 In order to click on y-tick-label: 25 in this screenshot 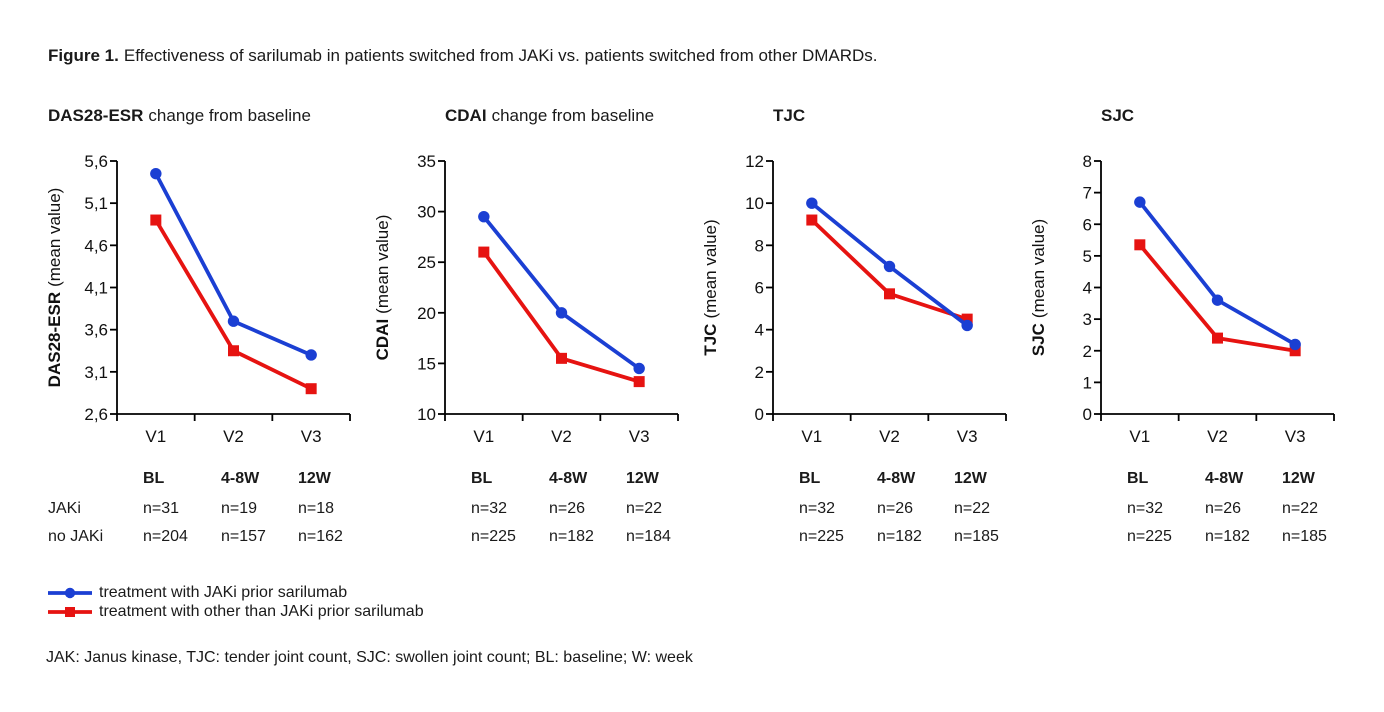, I will do `click(426, 262)`.